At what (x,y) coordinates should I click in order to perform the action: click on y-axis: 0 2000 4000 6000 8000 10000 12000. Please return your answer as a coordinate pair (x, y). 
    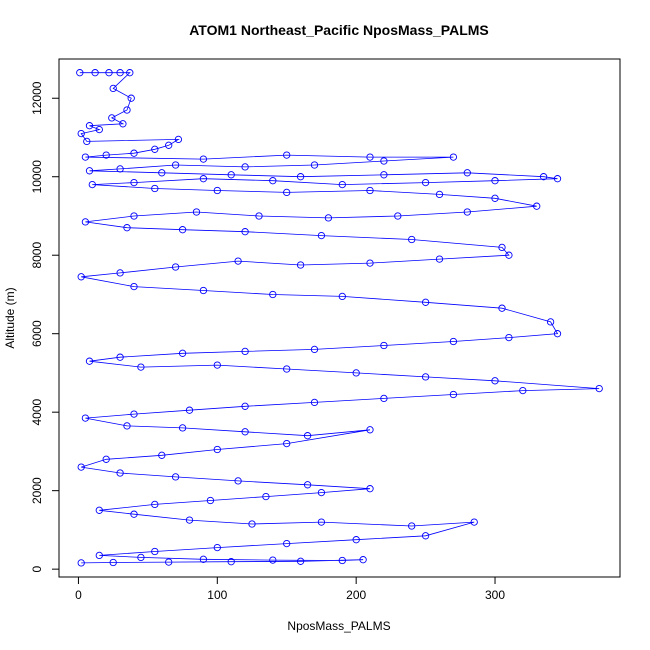
    Looking at the image, I should click on (45, 326).